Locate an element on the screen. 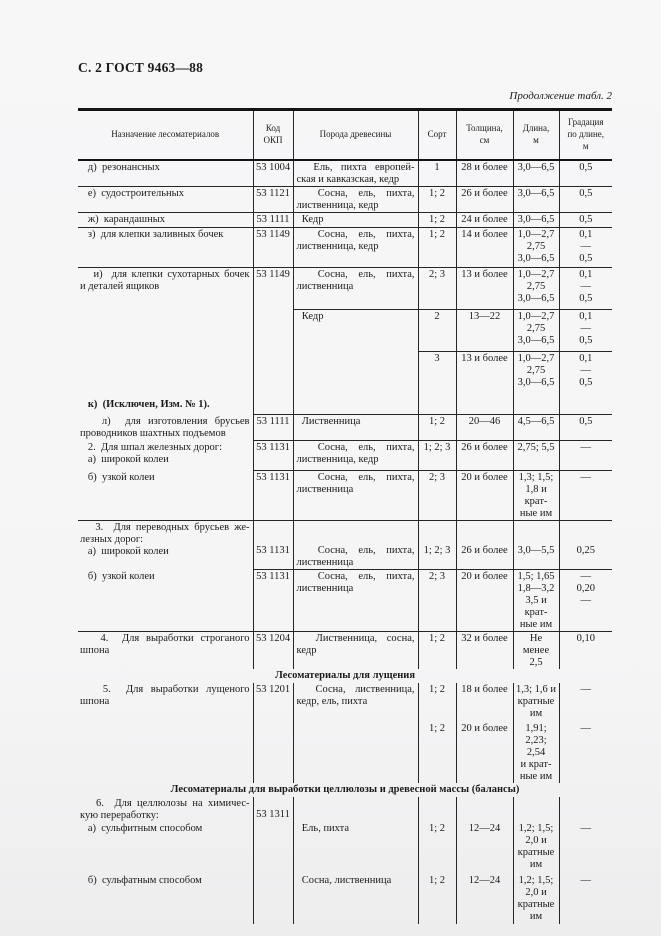 The image size is (661, 936). table-cell: к) (Исключен, Изм. № 1). is located at coordinates (145, 404).